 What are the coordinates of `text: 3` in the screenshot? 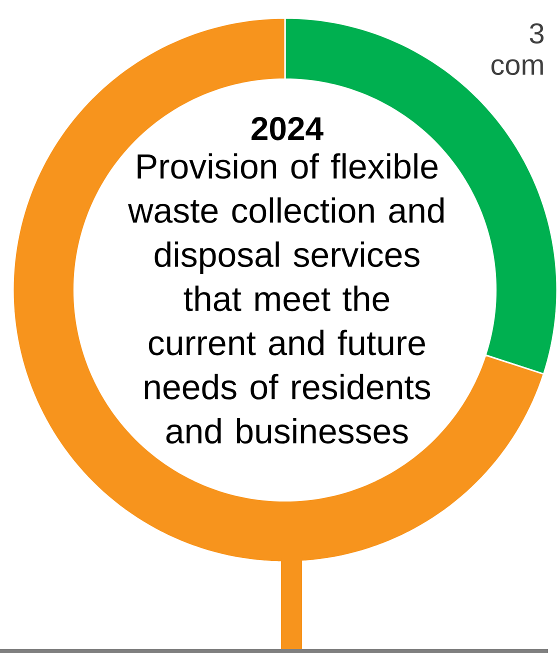 It's located at (537, 33).